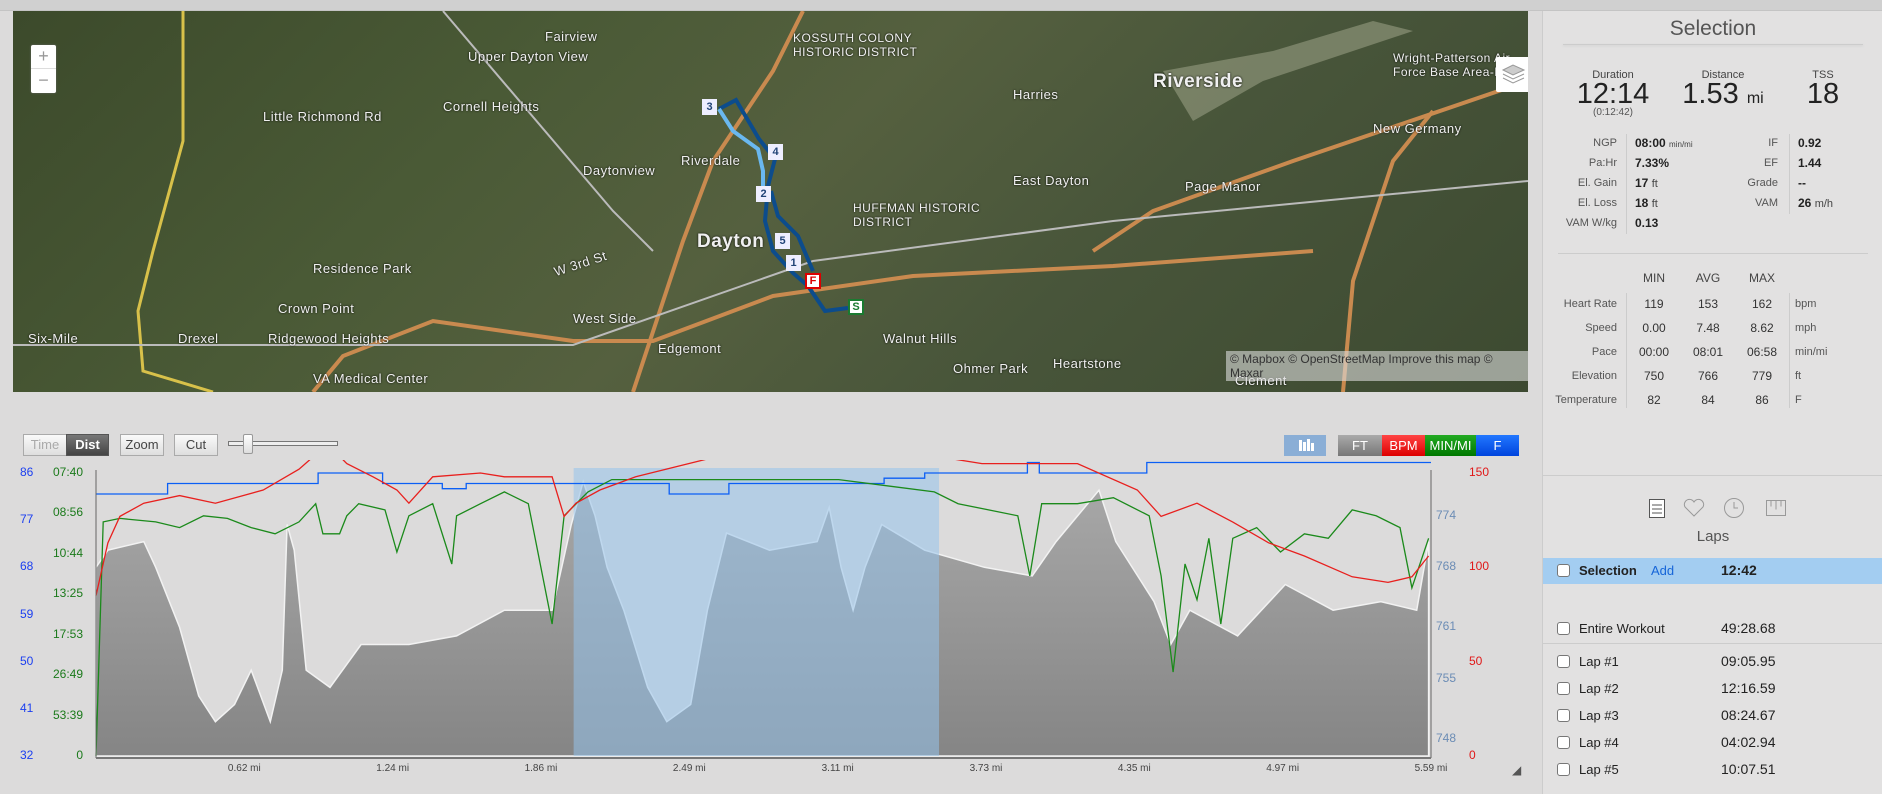  What do you see at coordinates (1806, 328) in the screenshot?
I see `table-row-unit: mph` at bounding box center [1806, 328].